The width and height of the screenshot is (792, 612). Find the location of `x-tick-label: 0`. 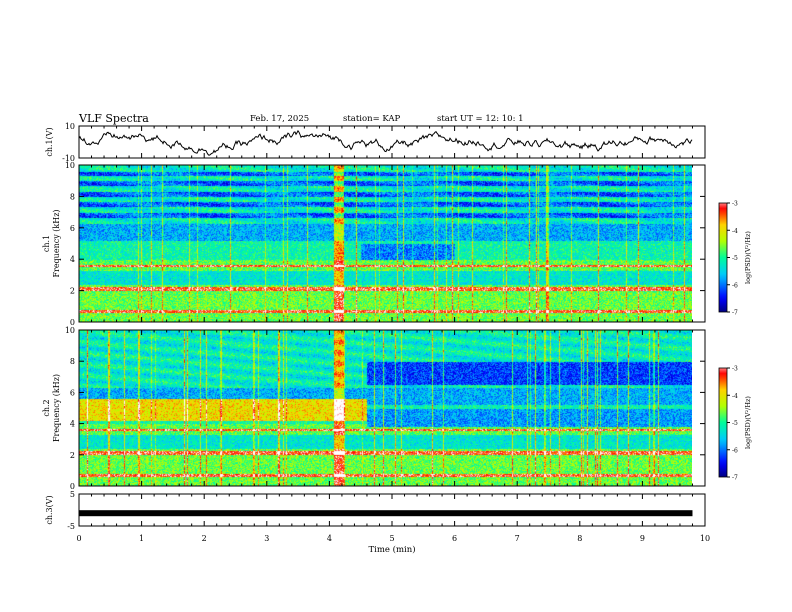

x-tick-label: 0 is located at coordinates (78, 538).